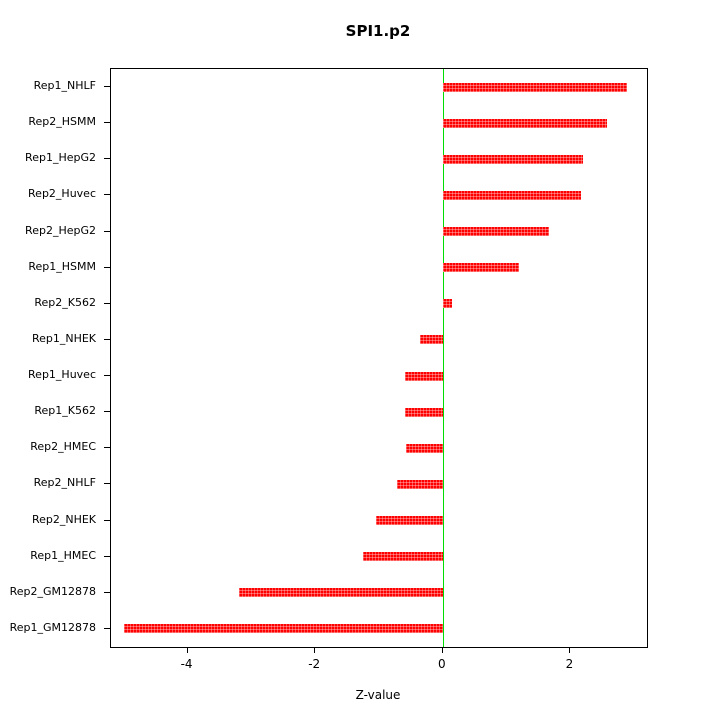 This screenshot has height=720, width=720. Describe the element at coordinates (65, 411) in the screenshot. I see `y-axis-category-label: Rep1_K562` at that location.